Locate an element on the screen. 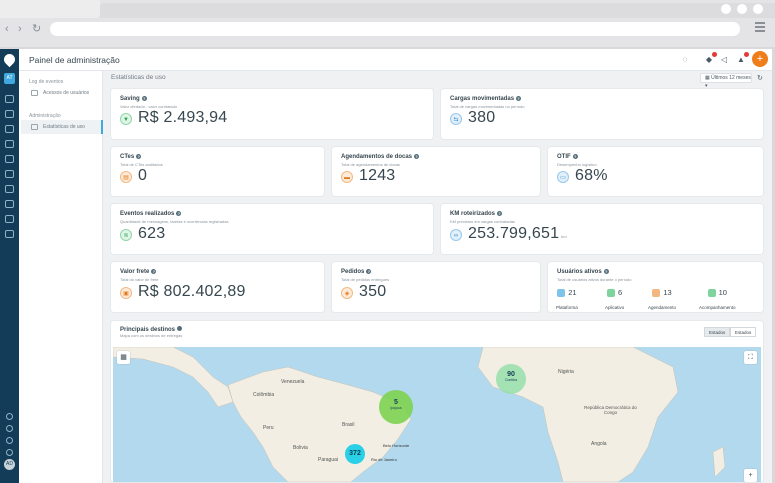  sidebar-item-acessos: Acessos de usuários is located at coordinates (62, 93).